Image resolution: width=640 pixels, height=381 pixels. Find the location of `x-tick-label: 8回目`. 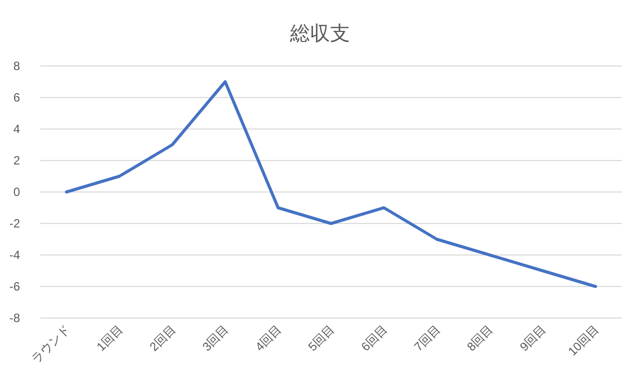

x-tick-label: 8回目 is located at coordinates (480, 338).